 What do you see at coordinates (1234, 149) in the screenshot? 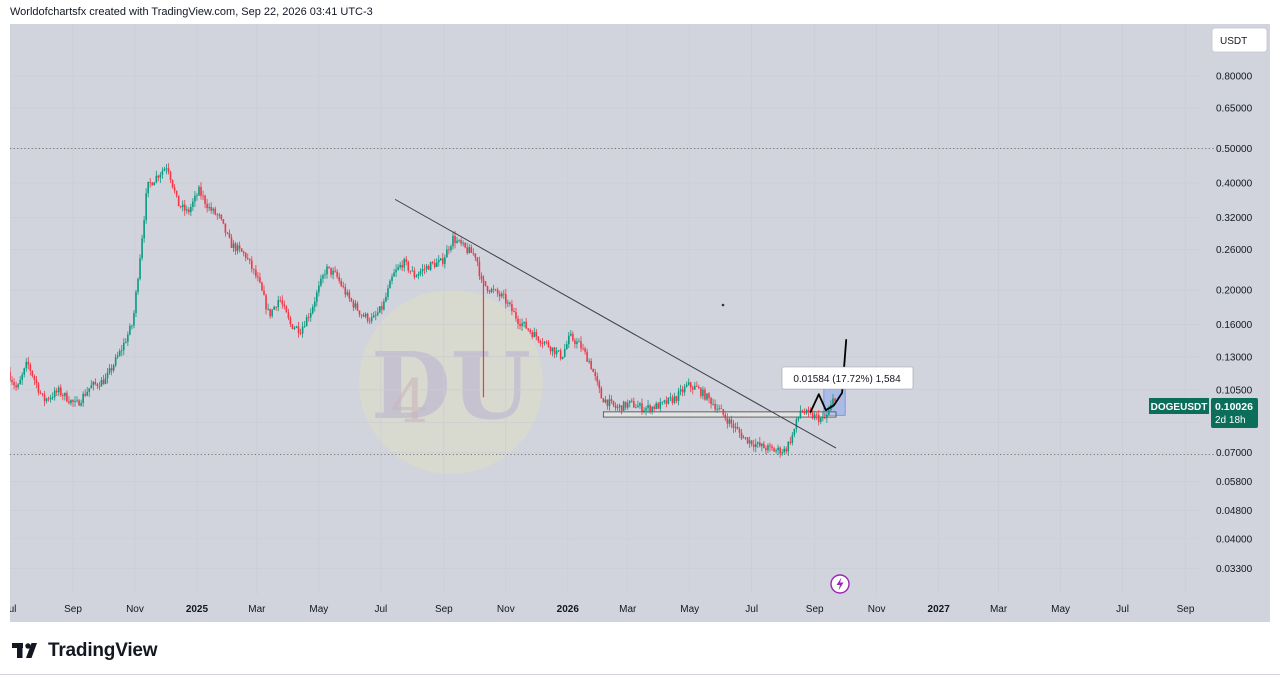
I see `price-tick-label: 0.50000` at bounding box center [1234, 149].